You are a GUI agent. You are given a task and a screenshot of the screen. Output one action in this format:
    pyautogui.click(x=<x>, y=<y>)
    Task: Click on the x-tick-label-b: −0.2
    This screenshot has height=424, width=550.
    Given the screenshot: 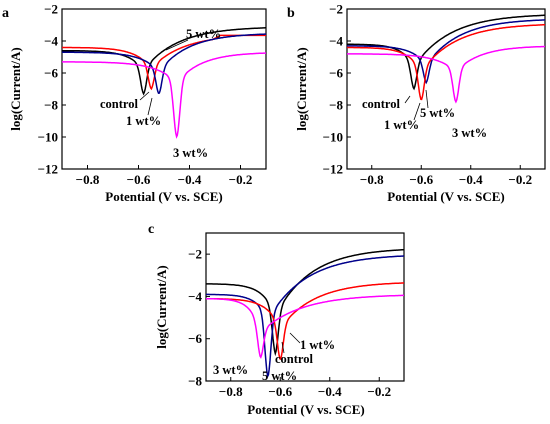 What is the action you would take?
    pyautogui.click(x=520, y=179)
    